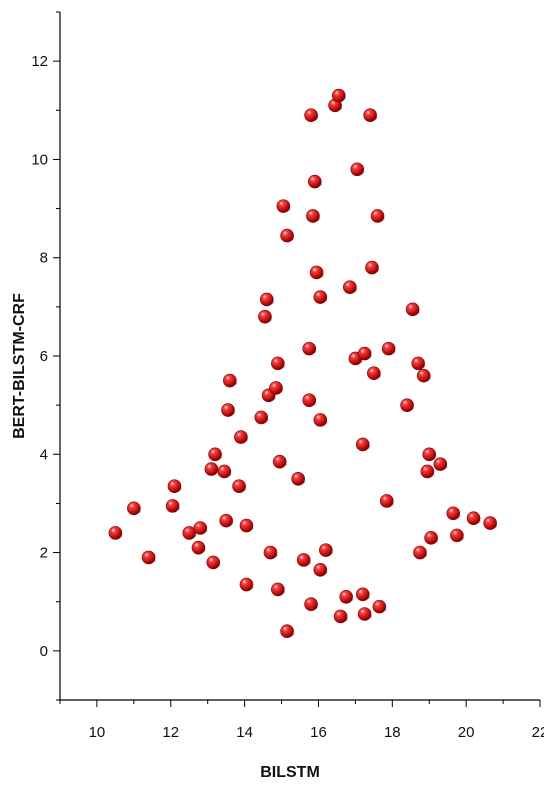 The width and height of the screenshot is (544, 795). Describe the element at coordinates (392, 732) in the screenshot. I see `x-tick-label: 18` at that location.